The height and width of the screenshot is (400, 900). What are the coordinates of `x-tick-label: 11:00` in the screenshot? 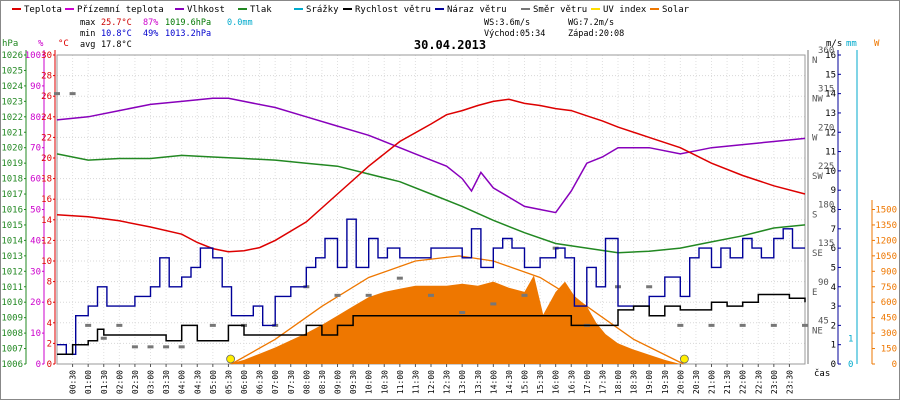 It's located at (400, 382).